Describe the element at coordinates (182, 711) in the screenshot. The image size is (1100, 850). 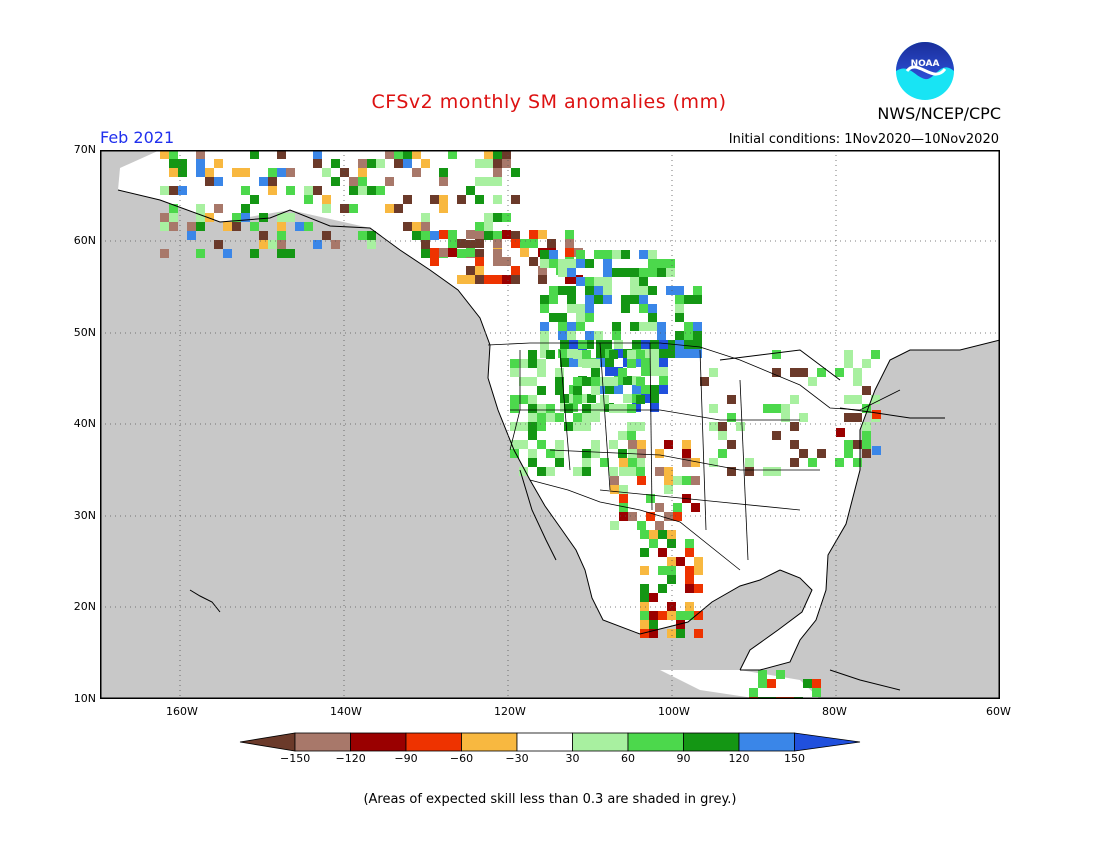
I see `lon-tick-label: 160W` at that location.